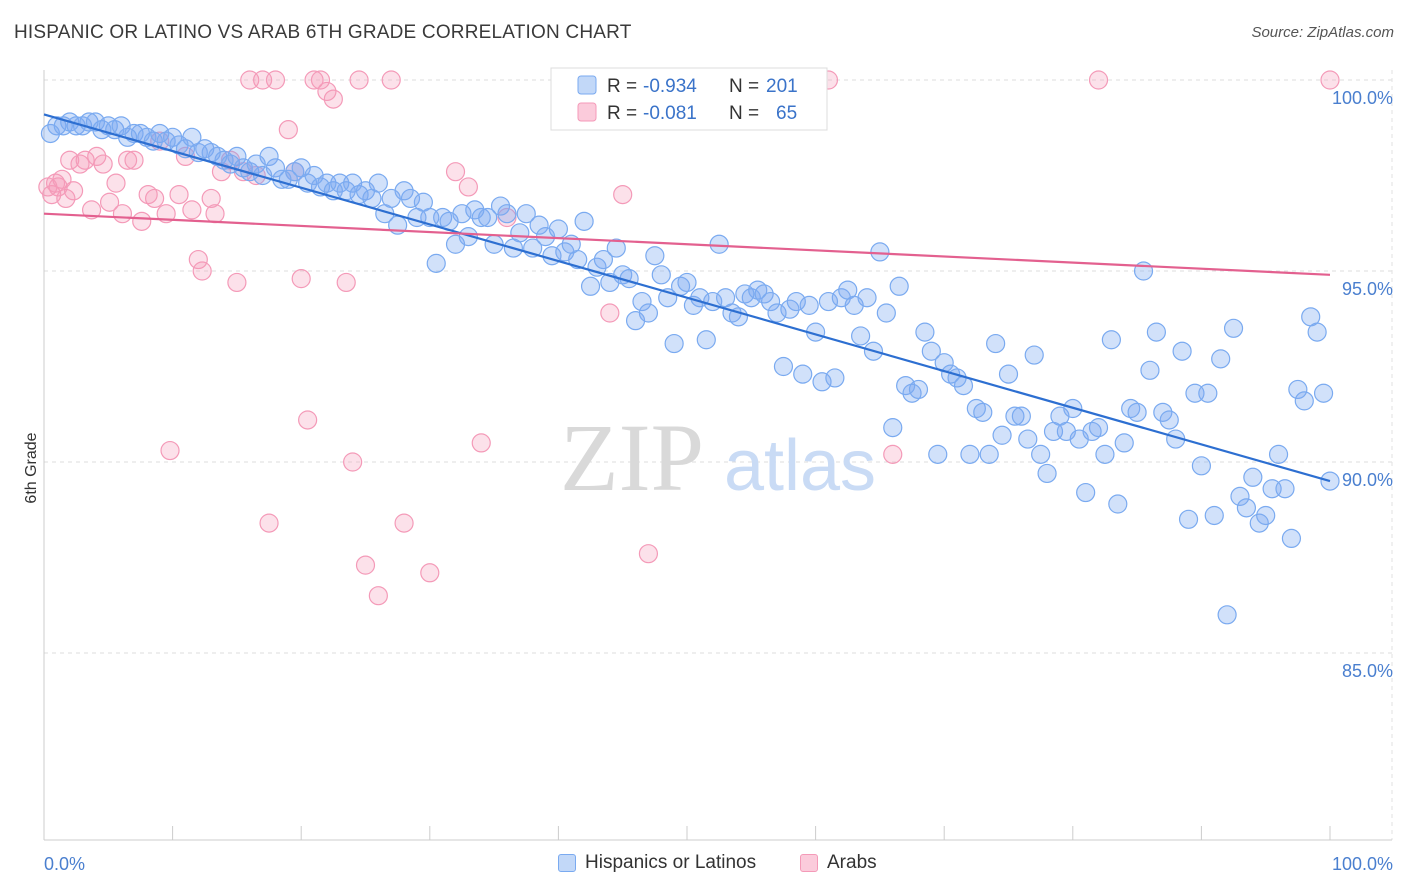  I want to click on watermark-atlas: atlas, so click(800, 466).